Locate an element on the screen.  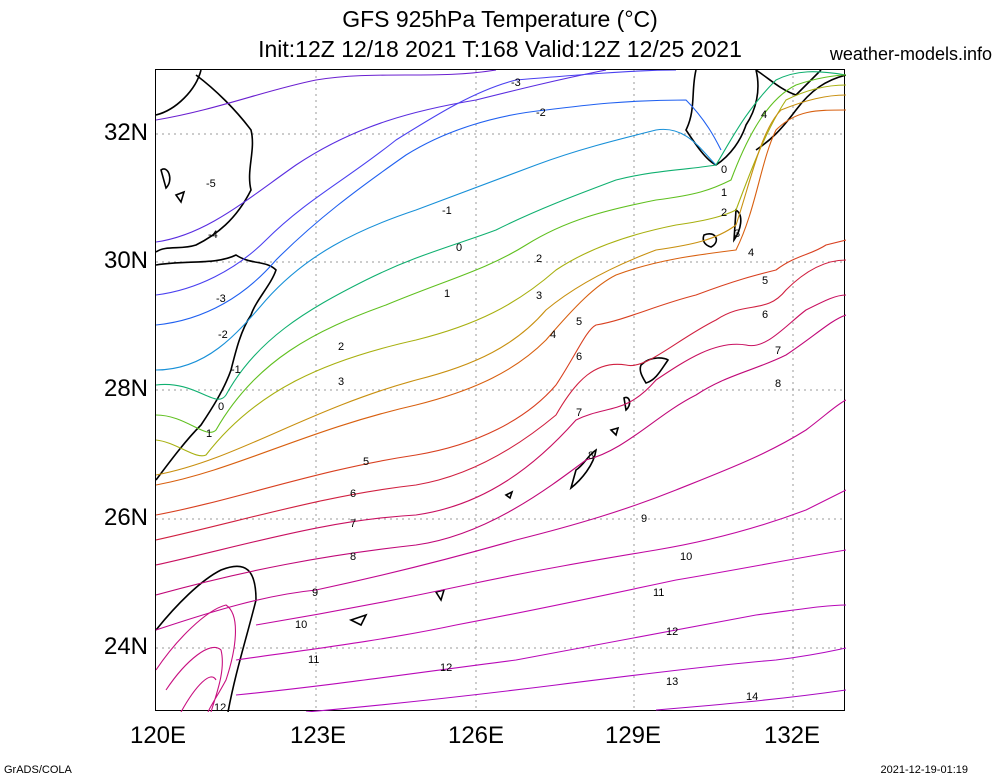
contour-minus4 is located at coordinates (381, 156).